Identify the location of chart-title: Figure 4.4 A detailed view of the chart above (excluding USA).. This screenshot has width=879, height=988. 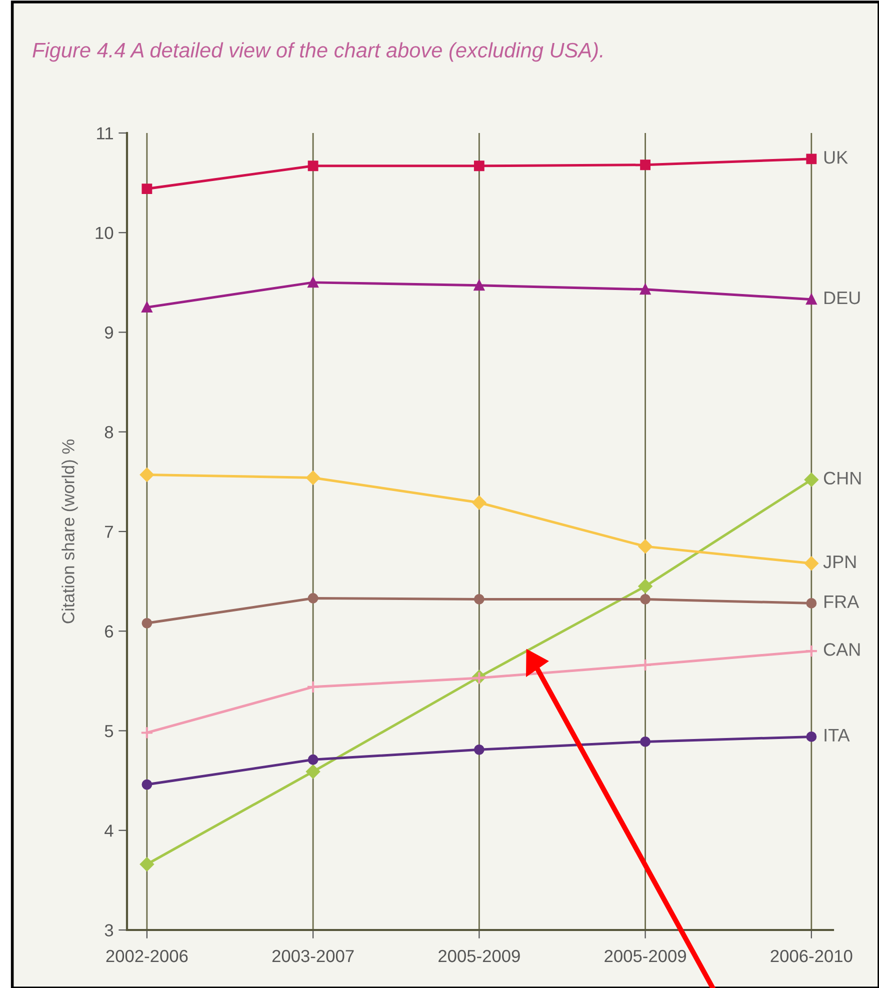
(317, 52).